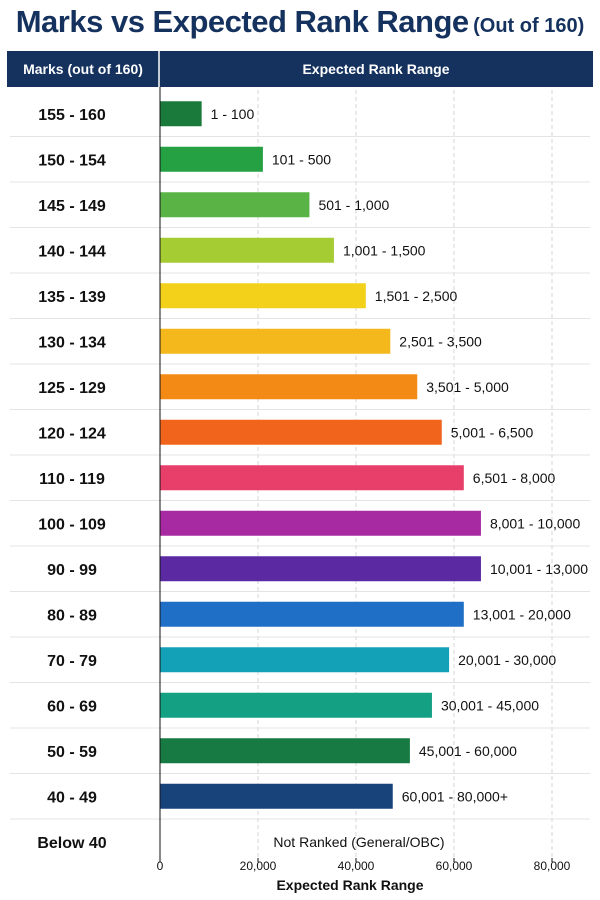 The height and width of the screenshot is (900, 600). Describe the element at coordinates (358, 842) in the screenshot. I see `not-ranked-label: Not Ranked (General/OBC)` at that location.